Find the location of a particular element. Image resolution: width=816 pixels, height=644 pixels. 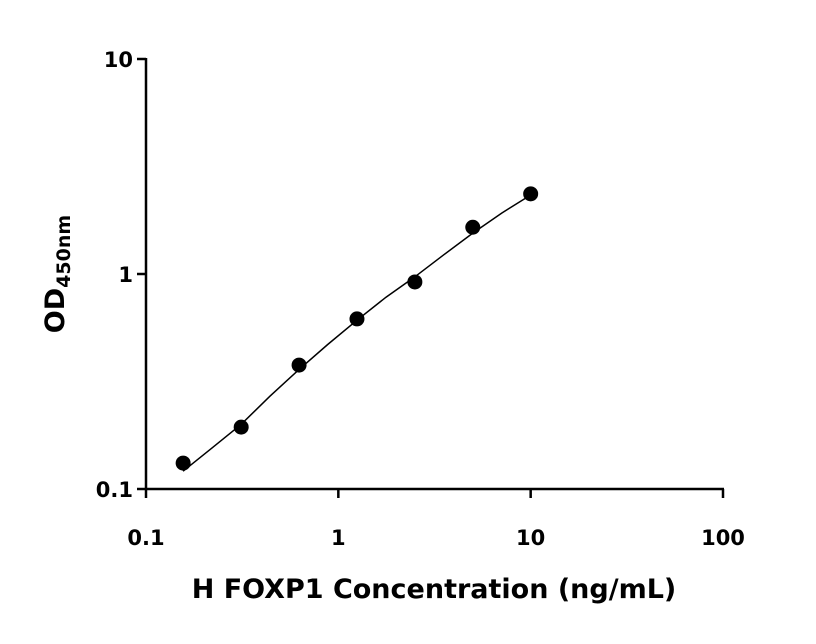

y-tick-label: 0.1 is located at coordinates (114, 490).